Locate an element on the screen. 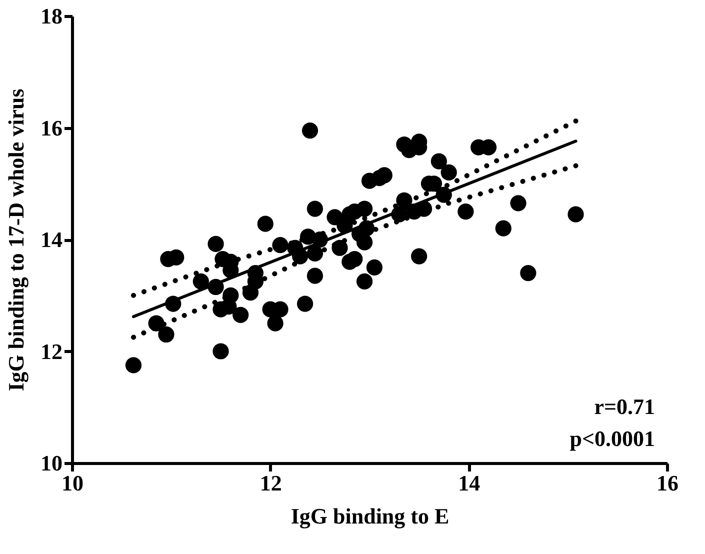 This screenshot has width=705, height=554. x-tick-label: 14 is located at coordinates (469, 483).